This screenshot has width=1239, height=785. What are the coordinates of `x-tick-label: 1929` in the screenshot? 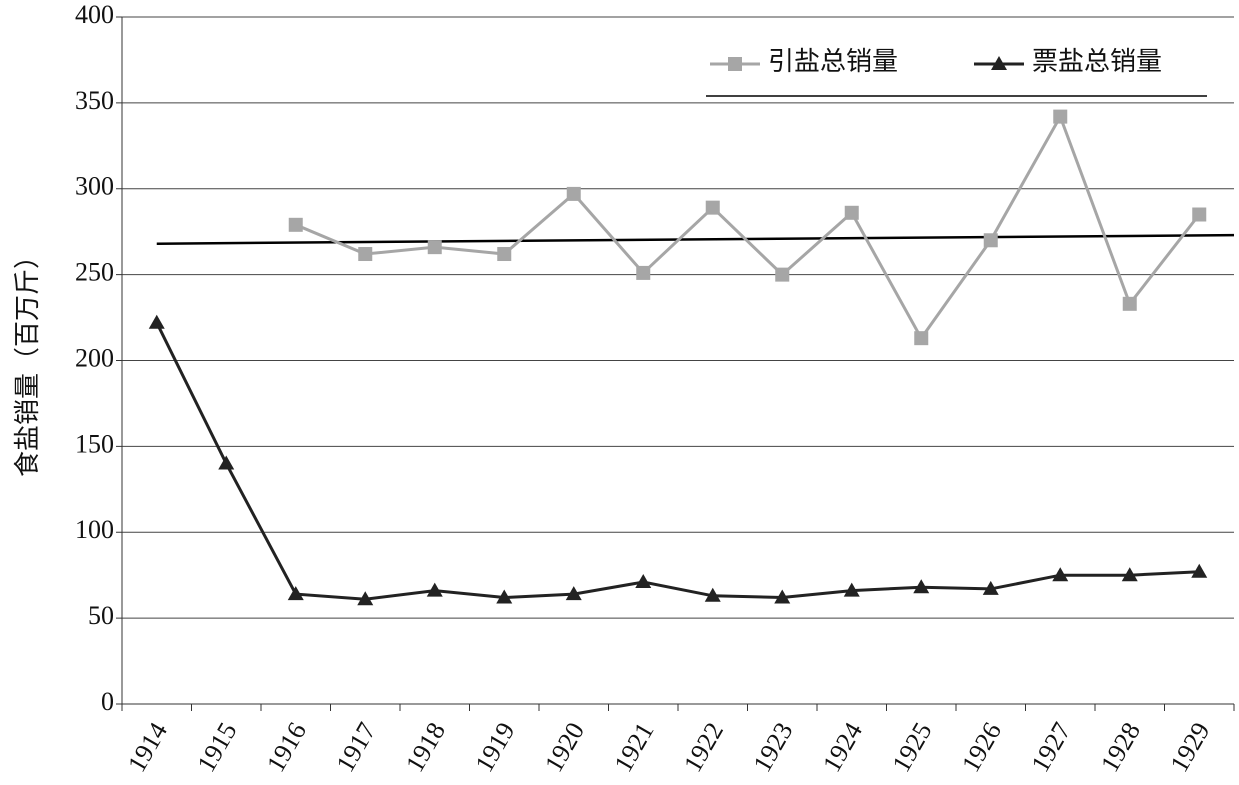 It's located at (1190, 747).